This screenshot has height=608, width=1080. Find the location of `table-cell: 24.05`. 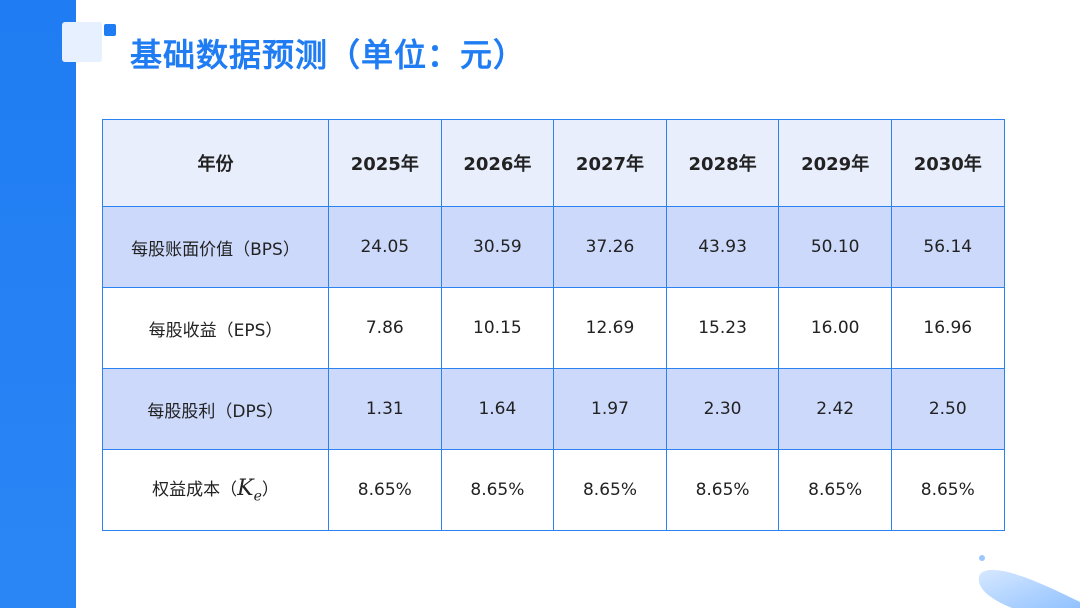

table-cell: 24.05 is located at coordinates (385, 247).